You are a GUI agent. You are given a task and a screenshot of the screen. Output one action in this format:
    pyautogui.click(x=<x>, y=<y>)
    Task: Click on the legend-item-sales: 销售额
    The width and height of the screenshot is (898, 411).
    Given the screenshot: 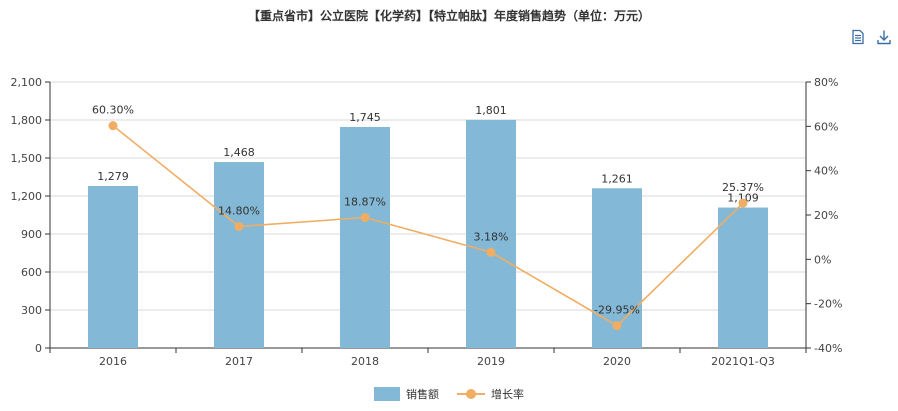 What is the action you would take?
    pyautogui.click(x=406, y=394)
    